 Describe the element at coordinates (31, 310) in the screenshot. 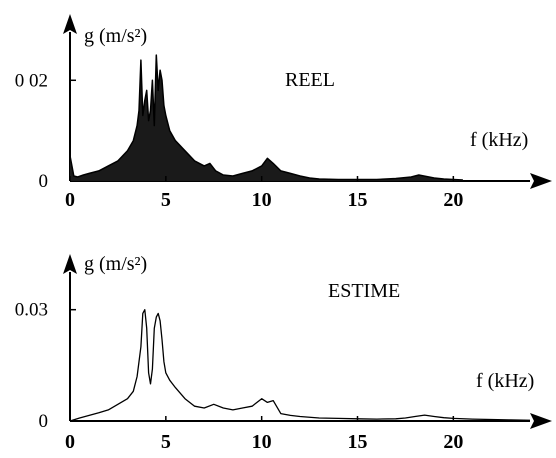

I see `y-tick-label: 0.03` at that location.